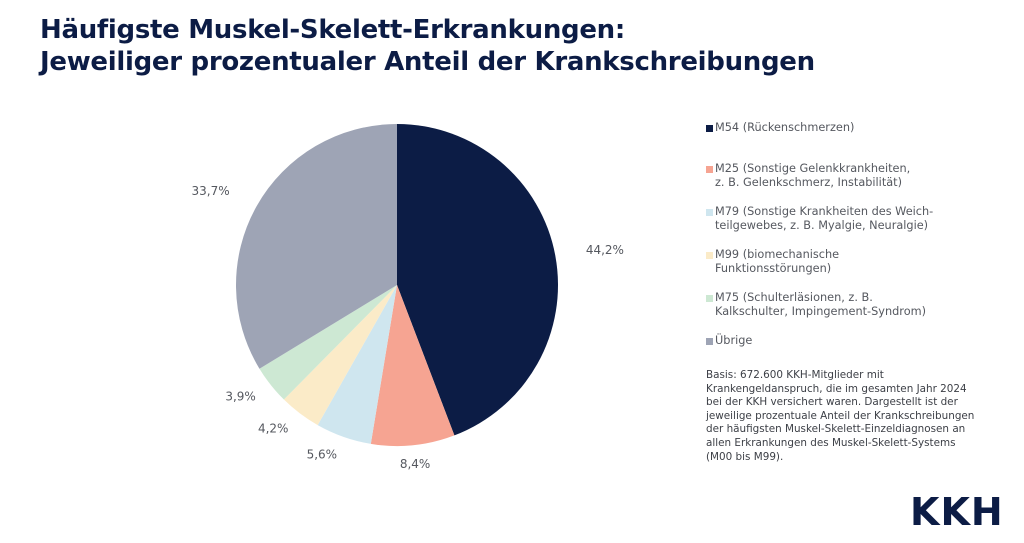 This screenshot has width=1024, height=543. What do you see at coordinates (773, 268) in the screenshot?
I see `legend-label: Funktionsstörungen)` at bounding box center [773, 268].